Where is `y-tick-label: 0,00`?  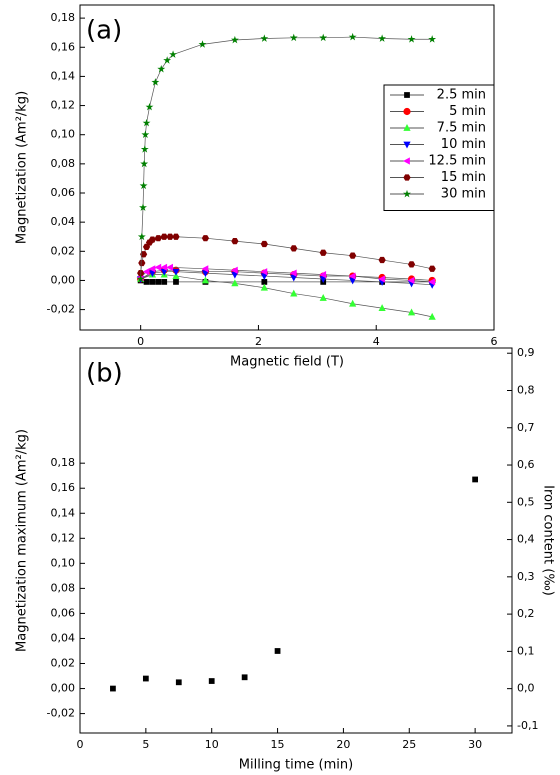
y-tick-label: 0,00 is located at coordinates (63, 279).